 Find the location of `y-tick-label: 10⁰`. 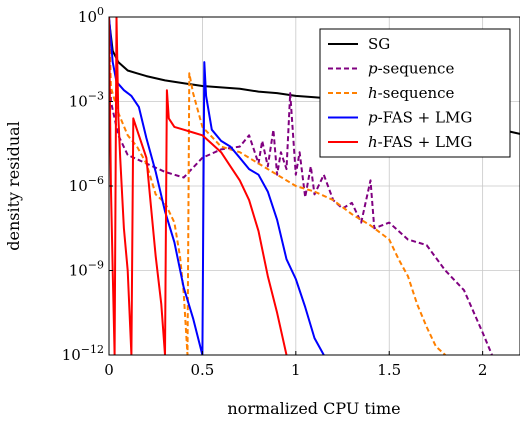

y-tick-label: 10⁰ is located at coordinates (91, 15).